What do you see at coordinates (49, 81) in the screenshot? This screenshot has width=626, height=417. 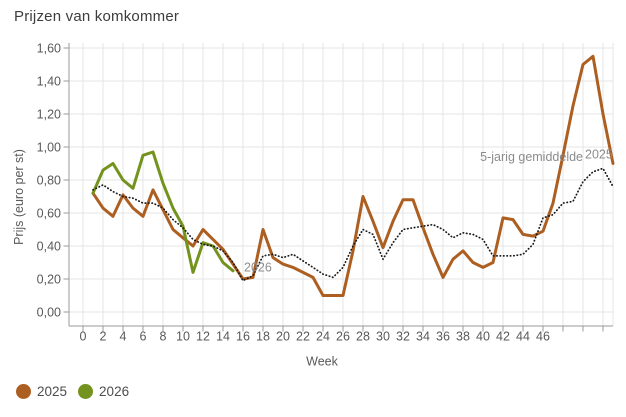 I see `y-tick-label: 1,40` at bounding box center [49, 81].